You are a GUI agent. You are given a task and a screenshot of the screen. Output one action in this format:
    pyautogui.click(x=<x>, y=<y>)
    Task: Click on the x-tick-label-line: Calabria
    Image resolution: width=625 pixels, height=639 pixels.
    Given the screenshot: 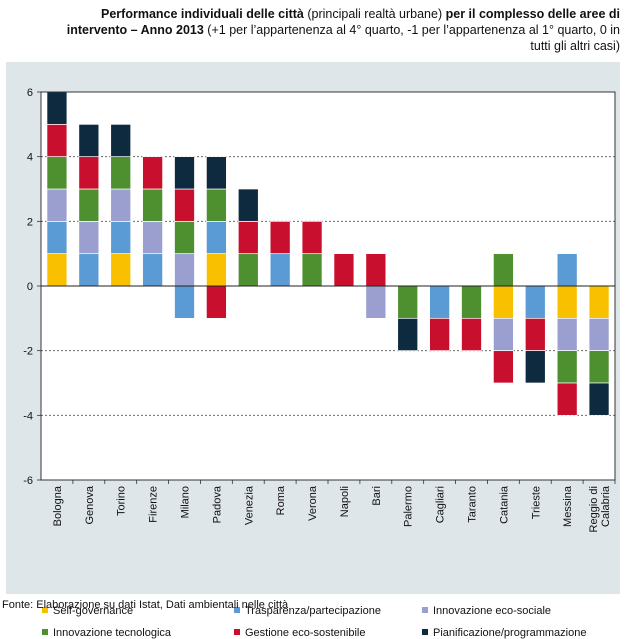 What is the action you would take?
    pyautogui.click(x=606, y=506)
    